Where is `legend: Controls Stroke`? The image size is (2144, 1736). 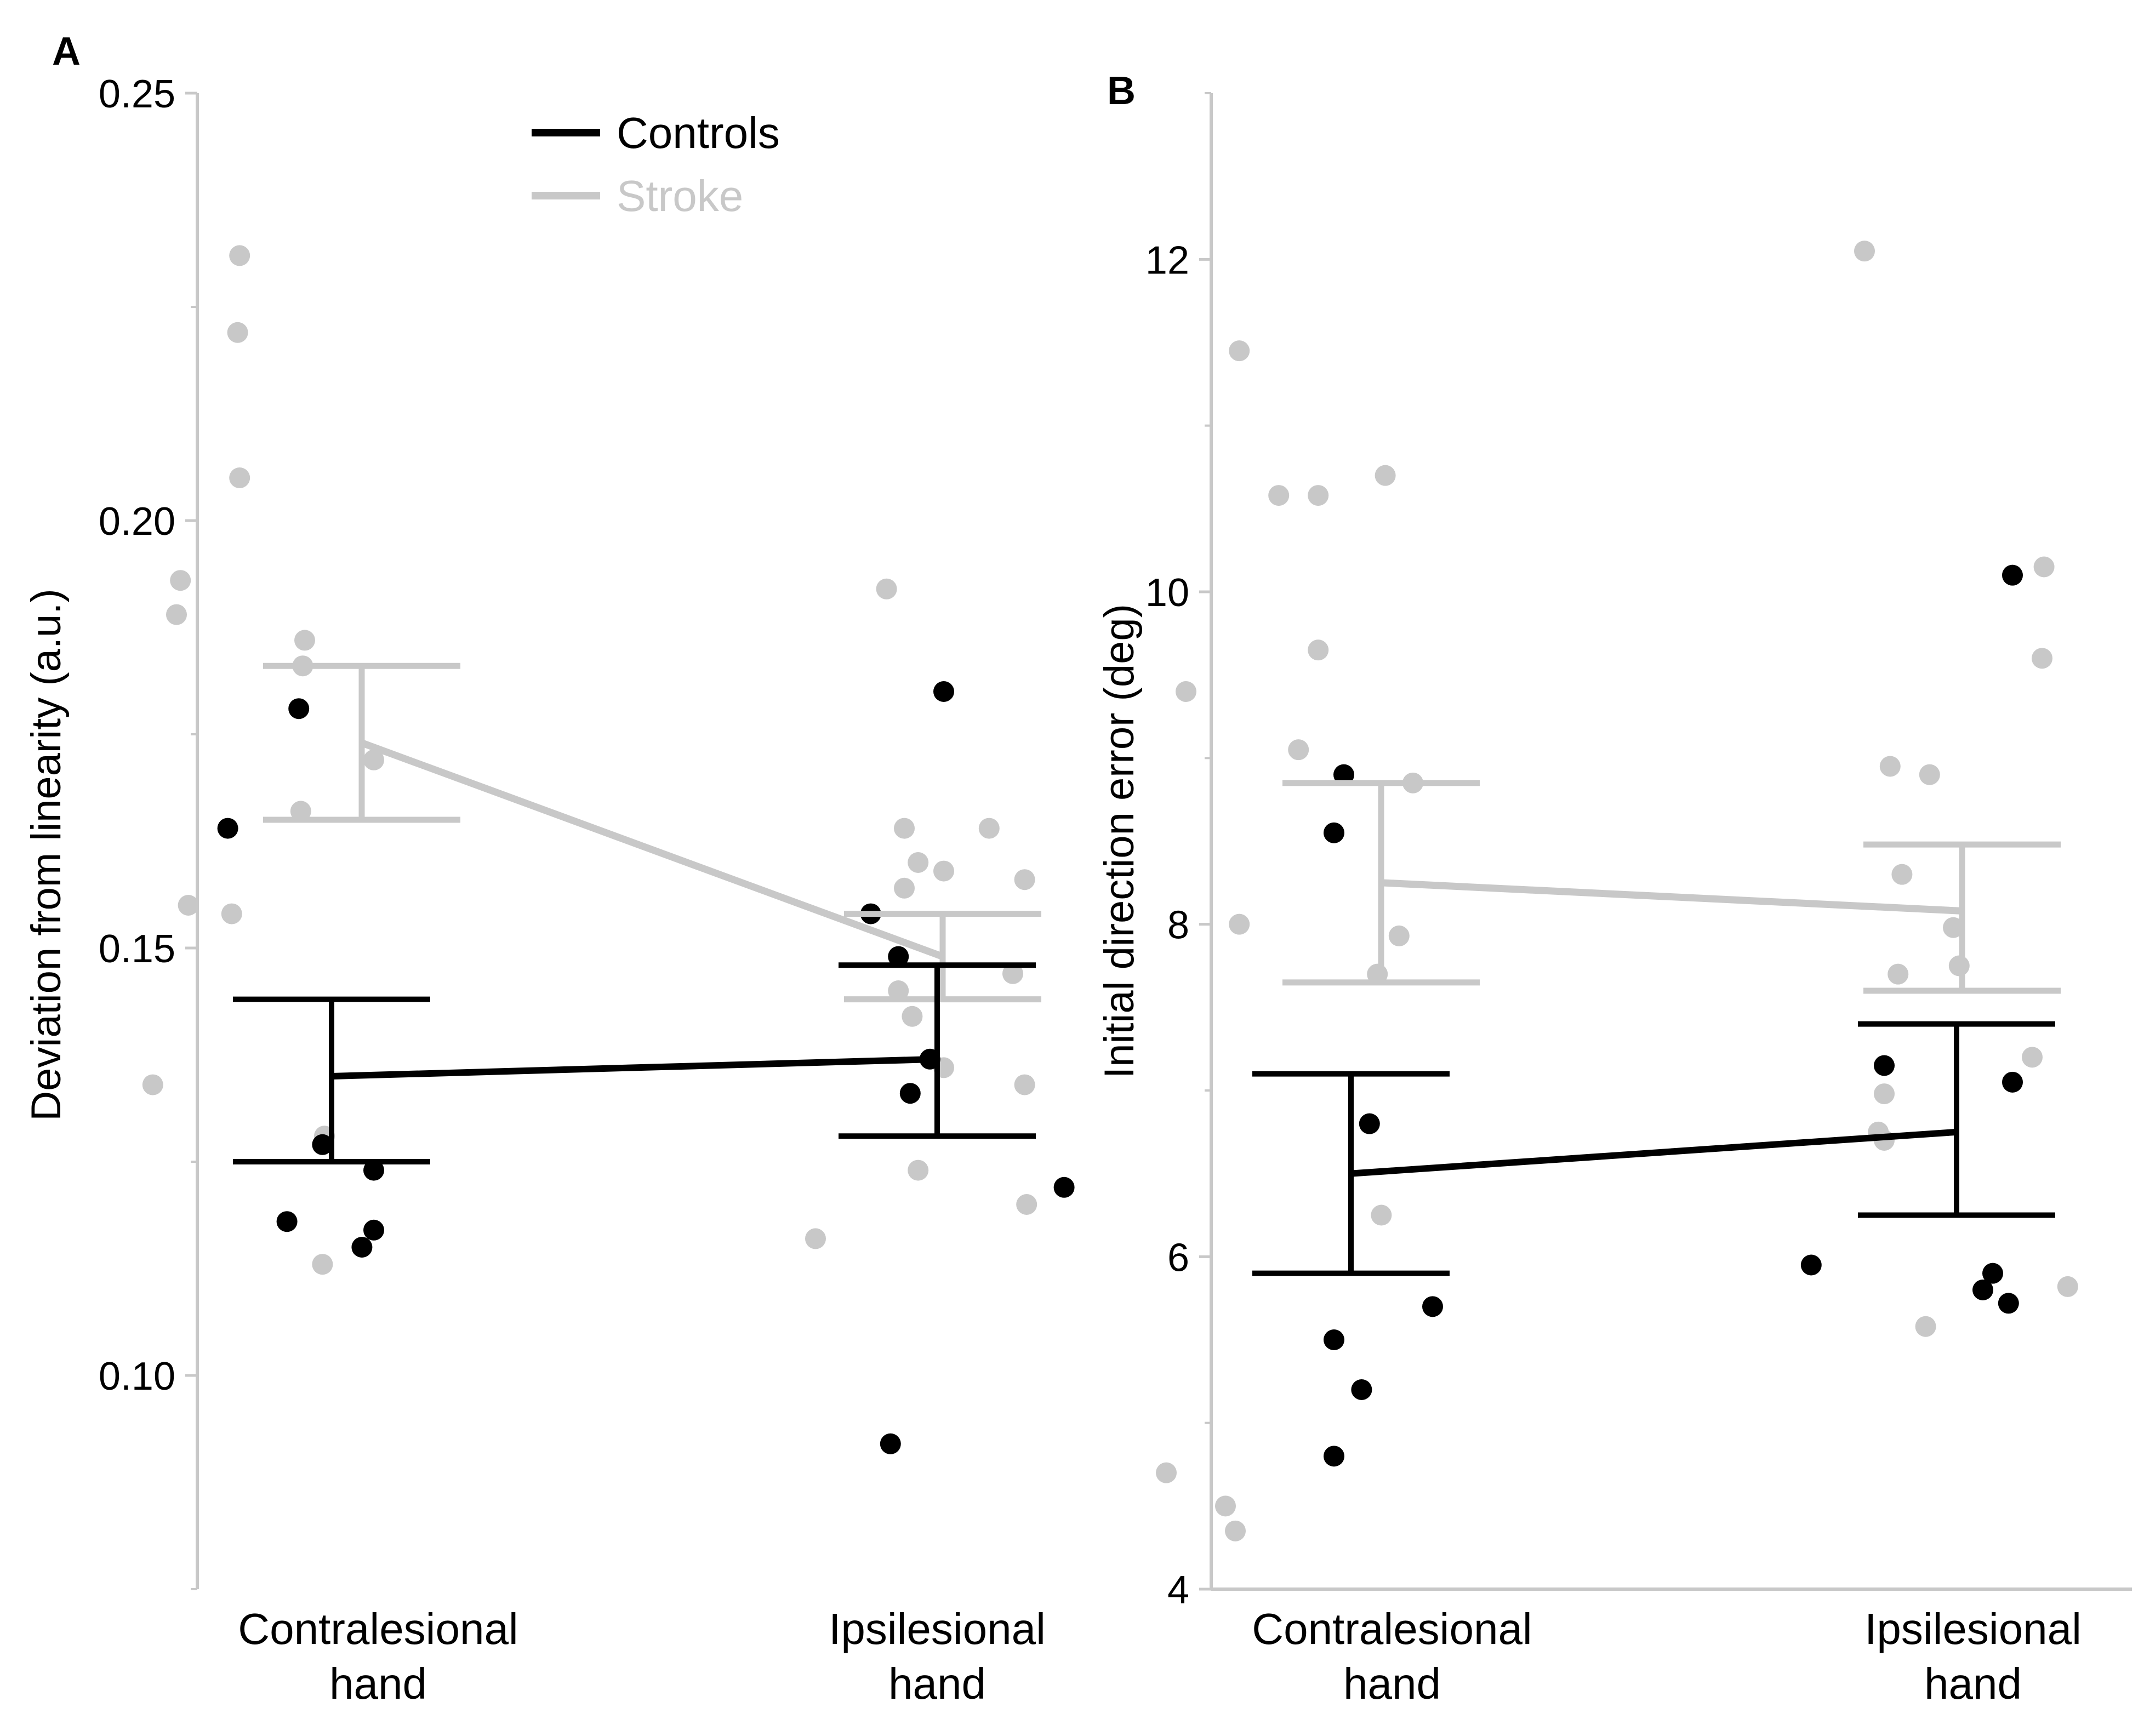 legend: Controls Stroke is located at coordinates (656, 164).